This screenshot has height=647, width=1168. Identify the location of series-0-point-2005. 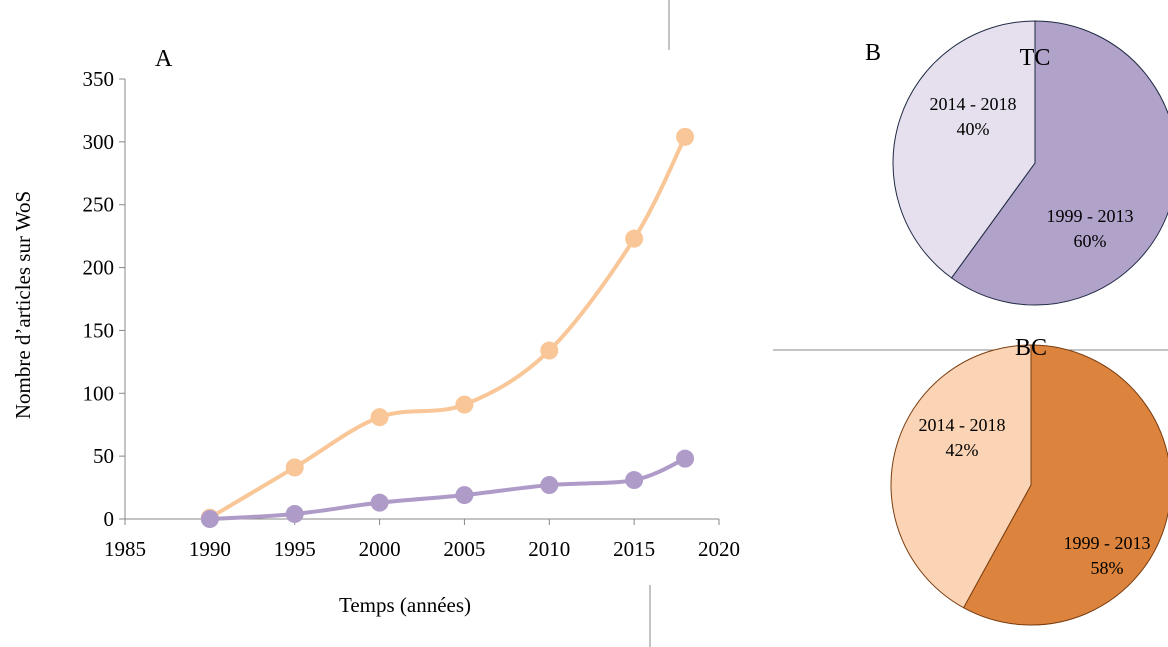
(464, 404).